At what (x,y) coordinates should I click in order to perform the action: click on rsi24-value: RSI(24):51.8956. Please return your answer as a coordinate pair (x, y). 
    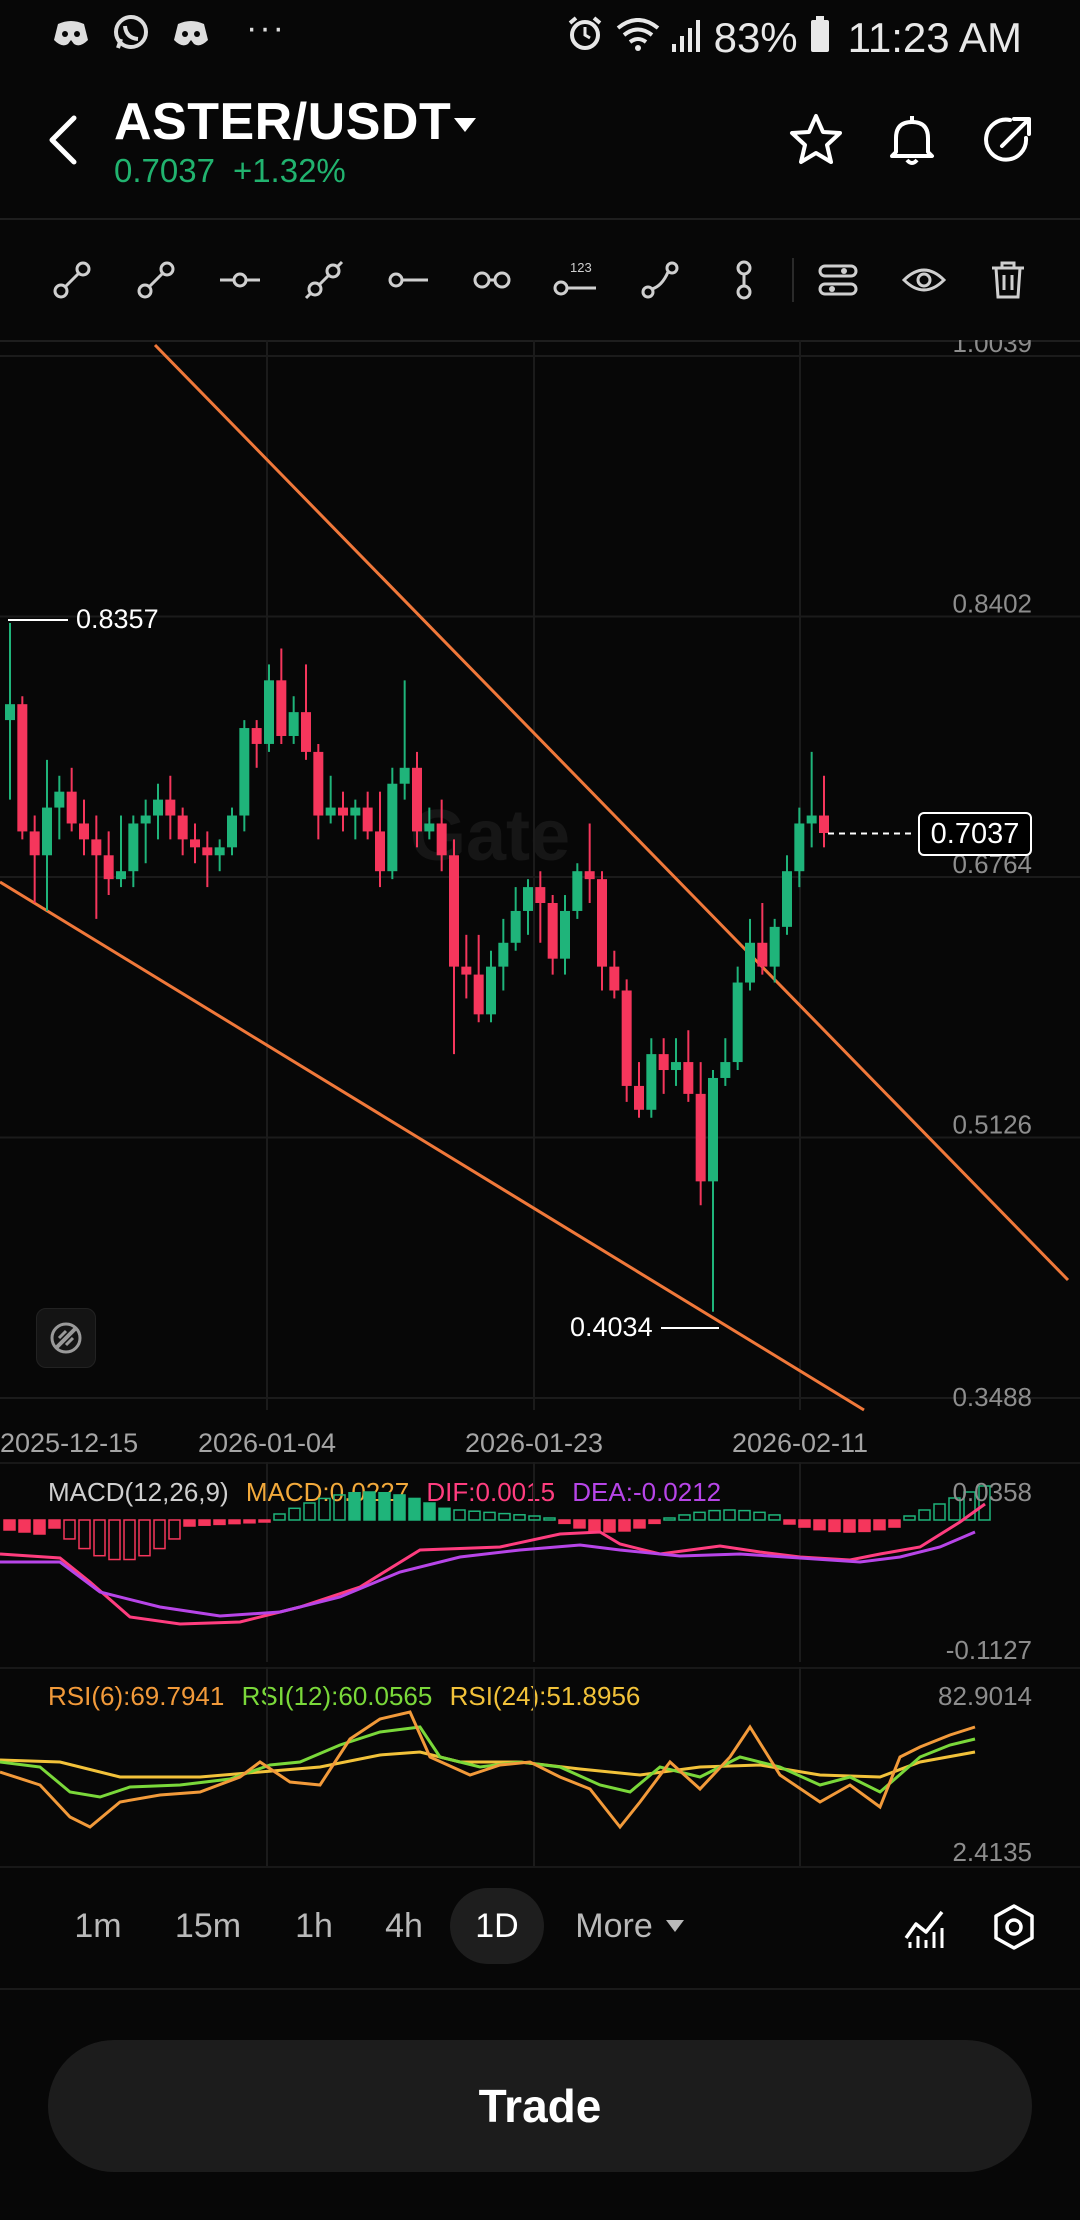
    Looking at the image, I should click on (545, 1696).